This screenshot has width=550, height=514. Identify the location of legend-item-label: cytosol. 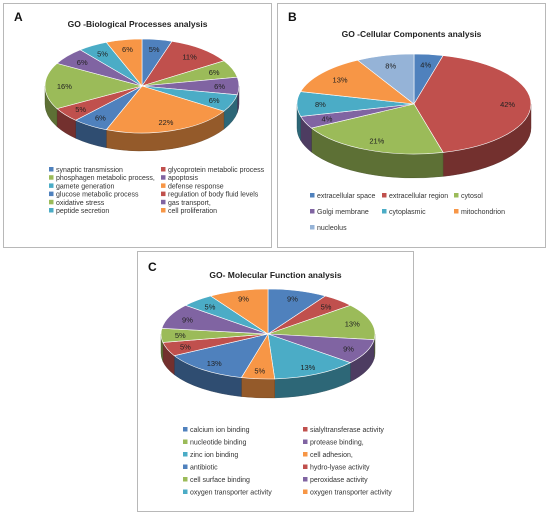
(472, 196).